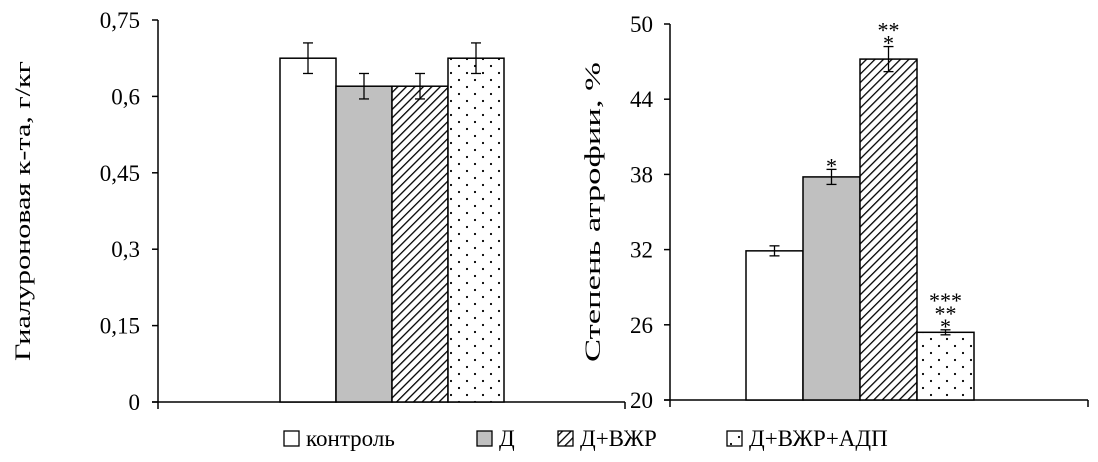 The image size is (1098, 462). Describe the element at coordinates (831, 165) in the screenshot. I see `significance-label: *` at that location.